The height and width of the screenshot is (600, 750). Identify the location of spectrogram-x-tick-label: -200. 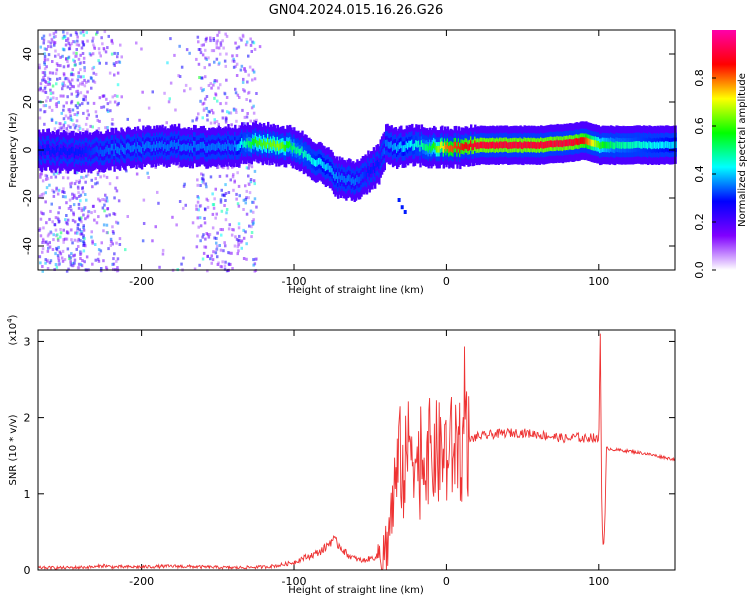
(141, 281).